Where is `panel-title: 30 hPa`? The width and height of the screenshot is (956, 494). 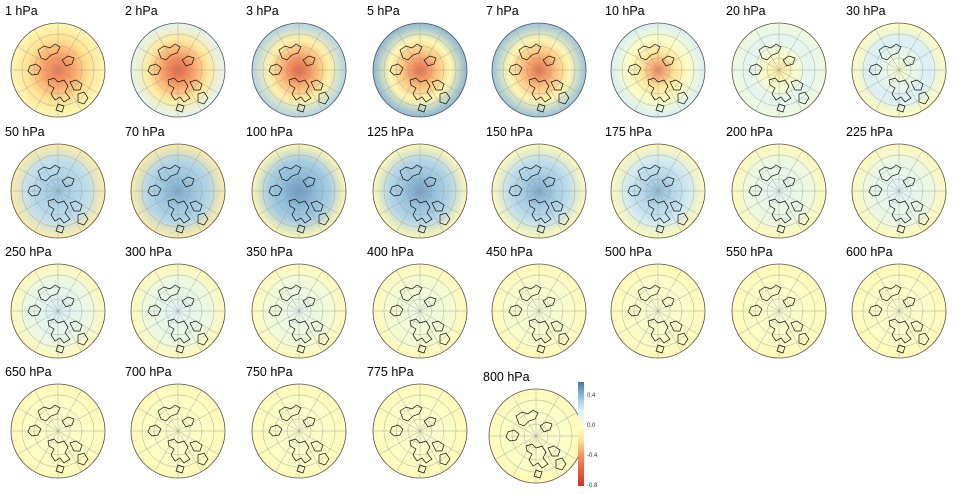
panel-title: 30 hPa is located at coordinates (866, 11).